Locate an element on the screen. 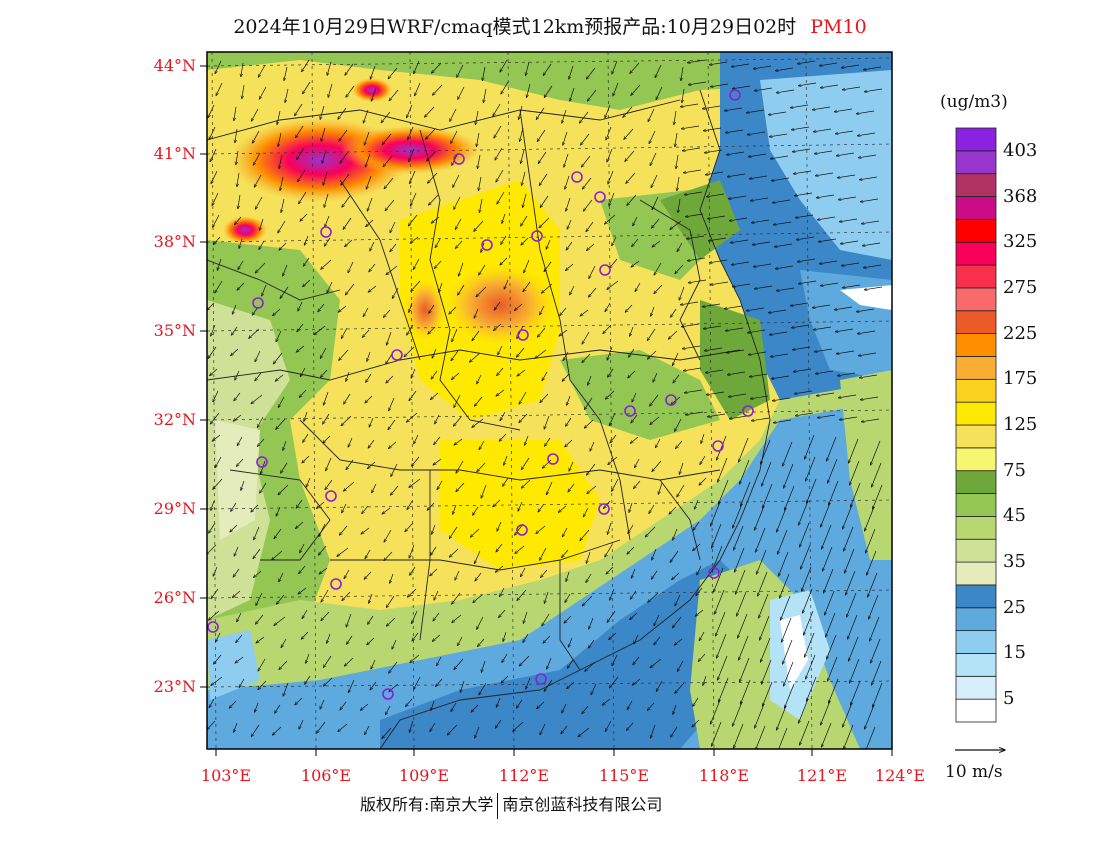 The height and width of the screenshot is (850, 1100). lat-label-41: 41°N is located at coordinates (174, 153).